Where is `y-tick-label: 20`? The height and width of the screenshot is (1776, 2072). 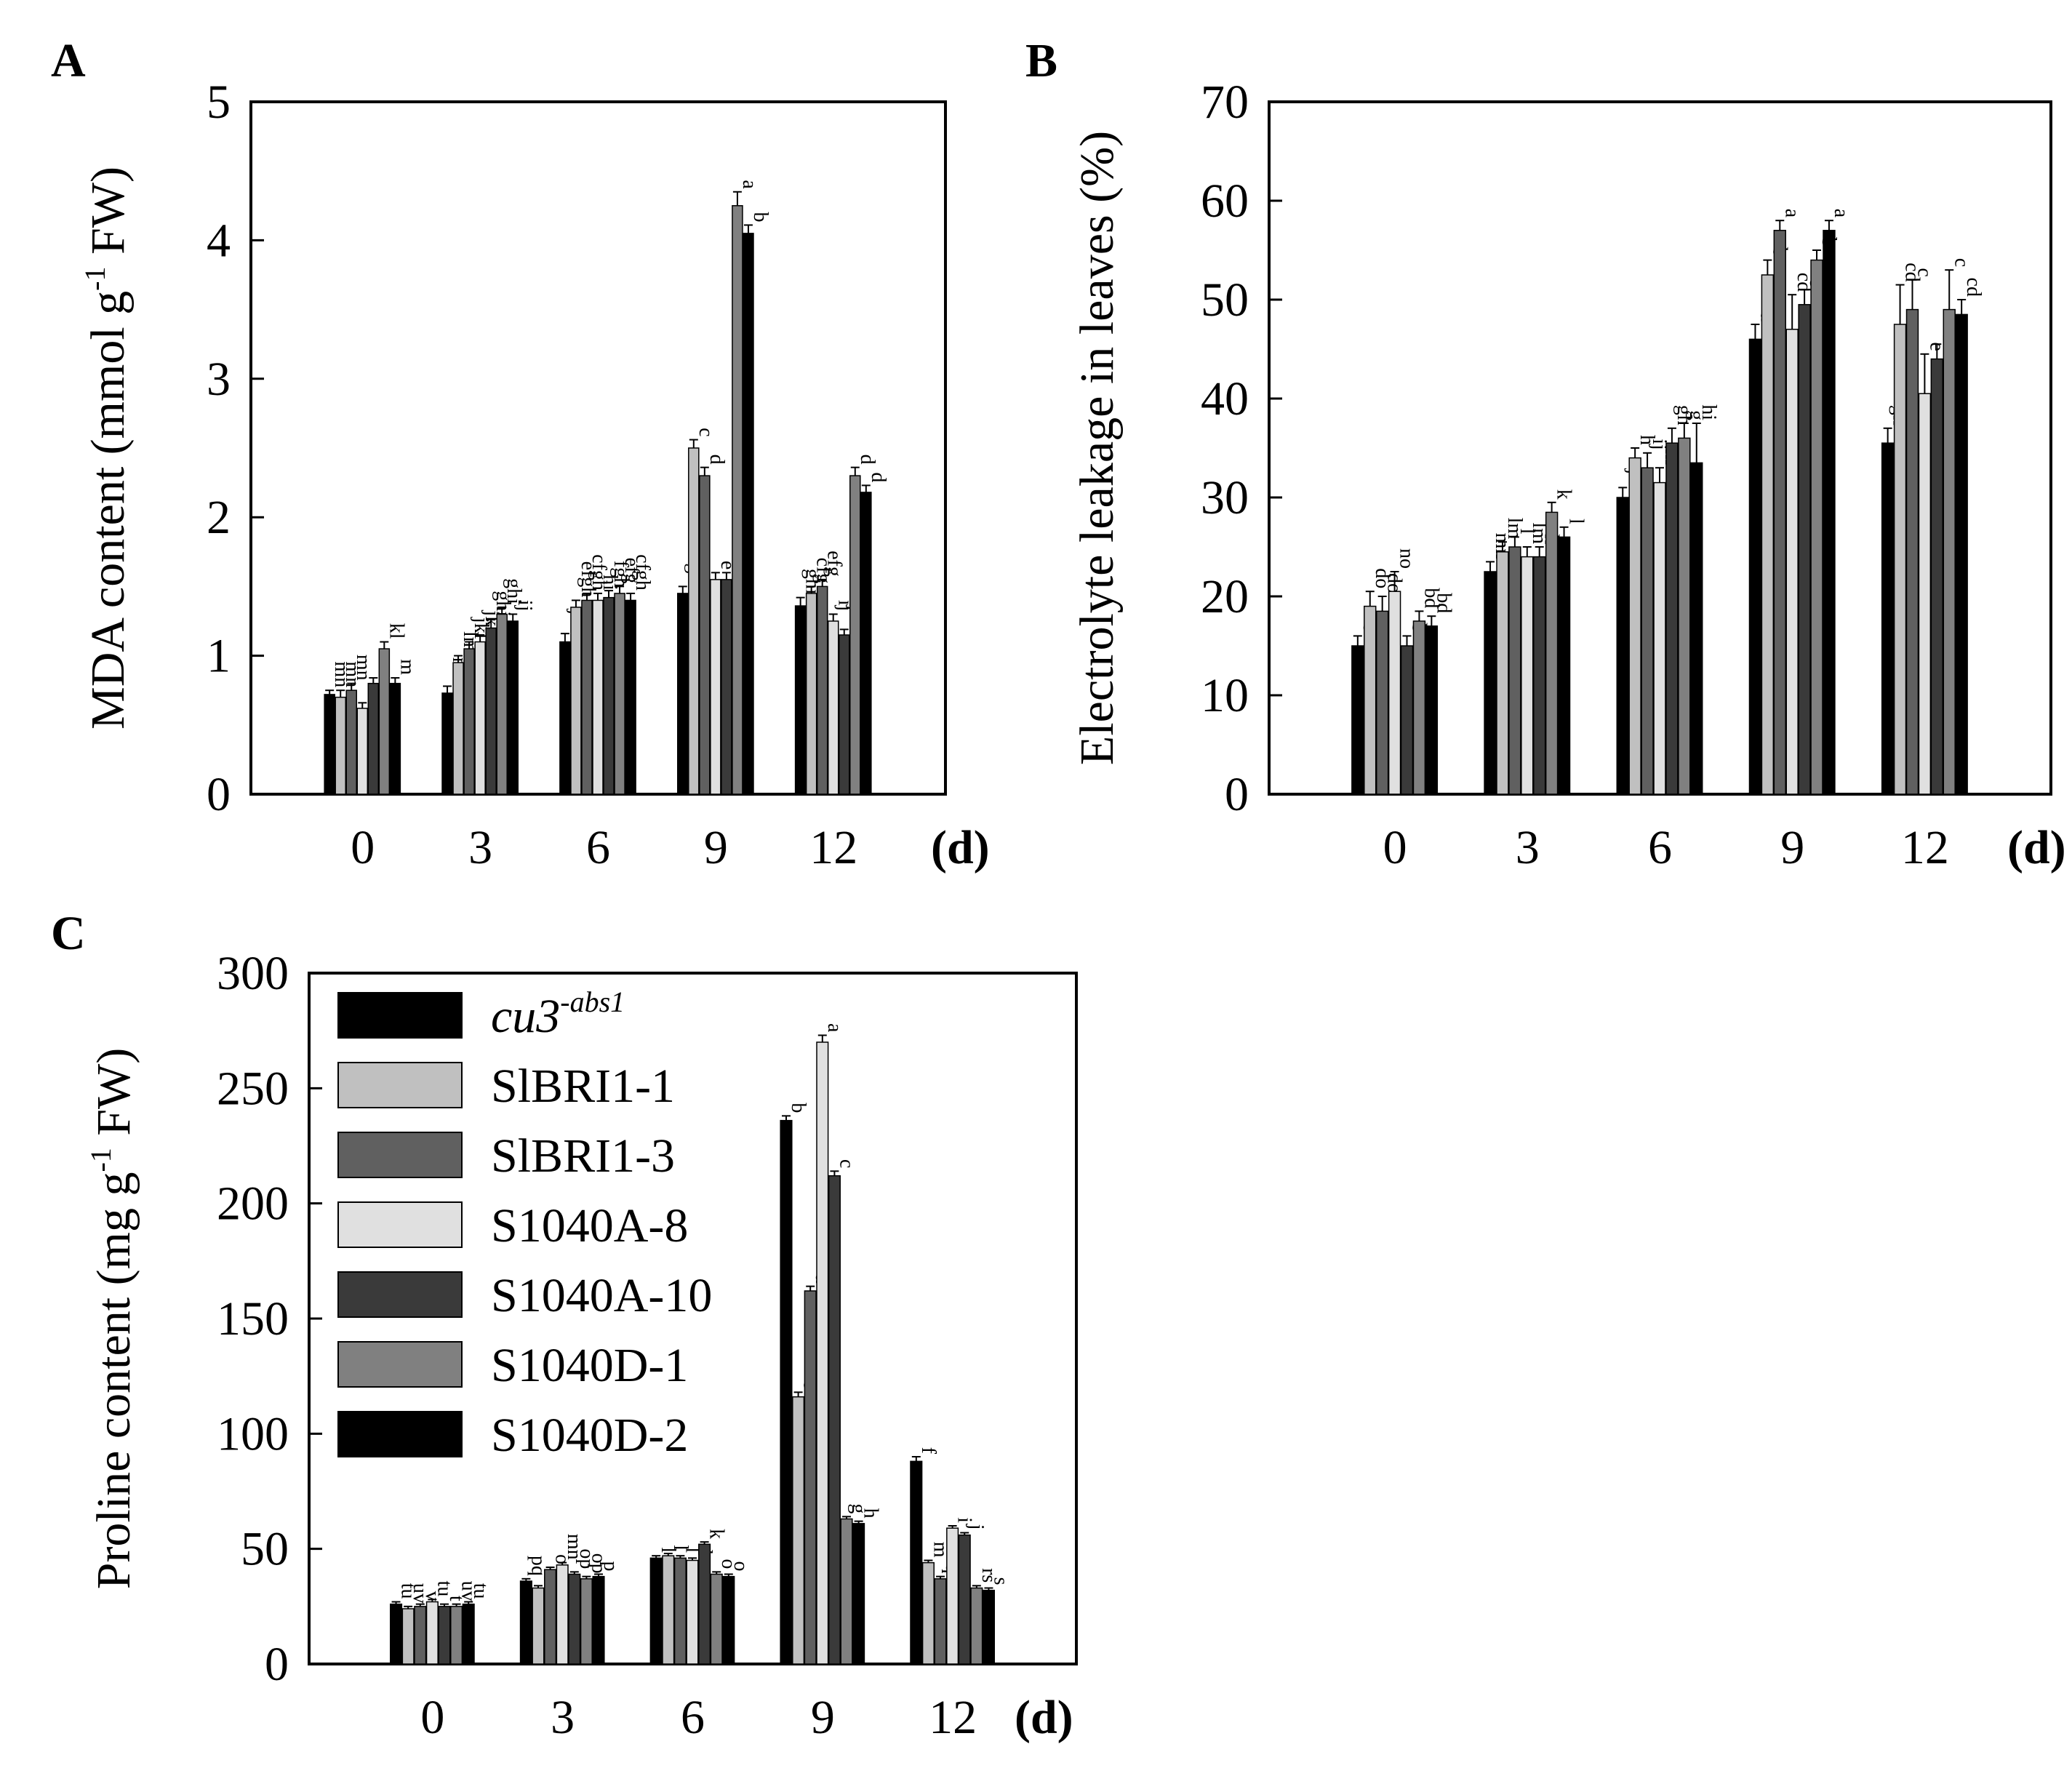 y-tick-label: 20 is located at coordinates (1225, 596).